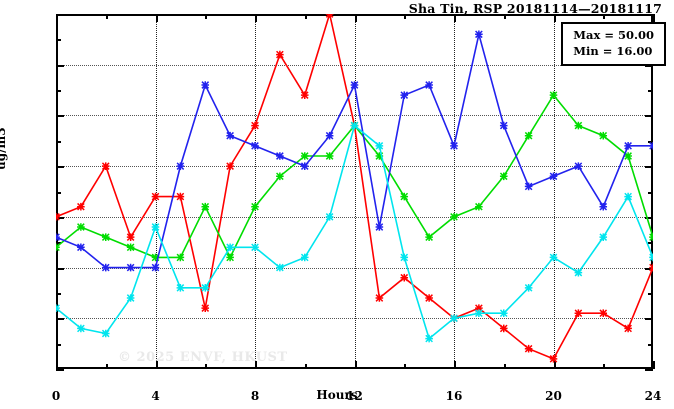 The width and height of the screenshot is (674, 409). I want to click on legend-box: Max = 50.00 Min = 16.00, so click(613, 44).